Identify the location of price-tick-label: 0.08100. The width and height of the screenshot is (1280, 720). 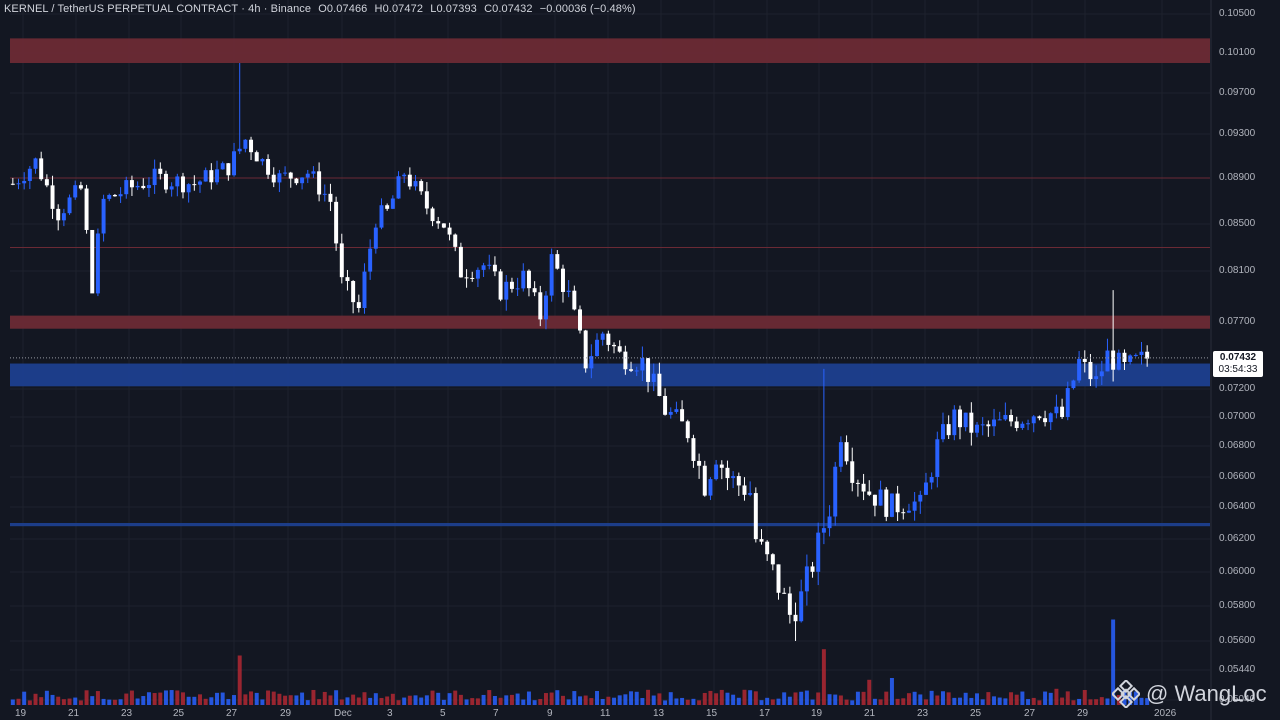
(1237, 270).